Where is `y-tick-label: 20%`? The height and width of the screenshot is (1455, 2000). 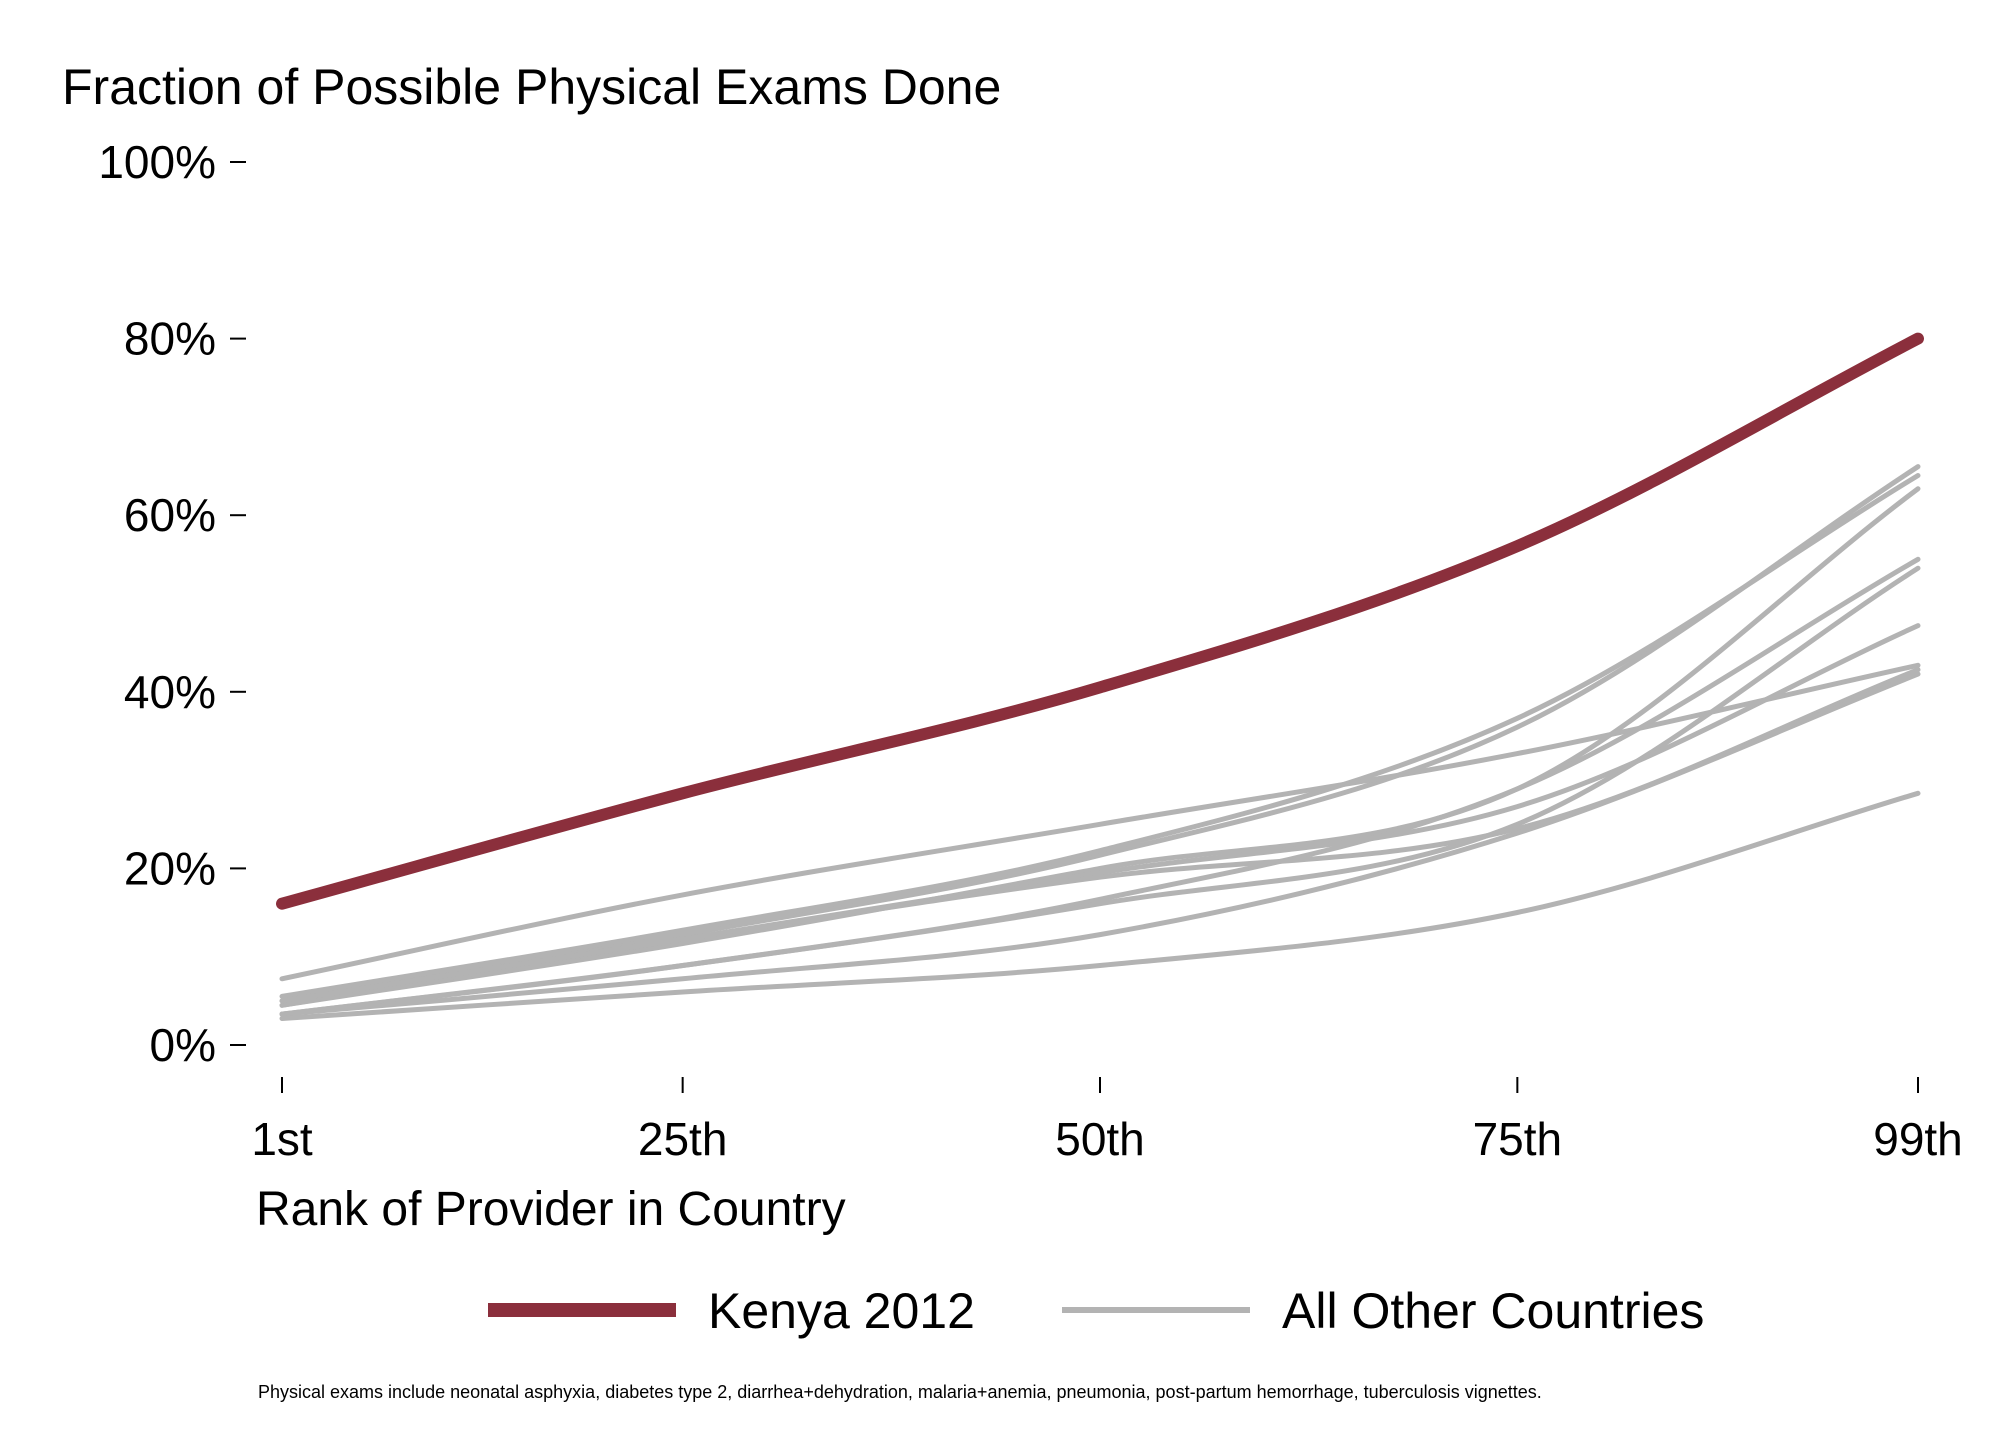 y-tick-label: 20% is located at coordinates (170, 868).